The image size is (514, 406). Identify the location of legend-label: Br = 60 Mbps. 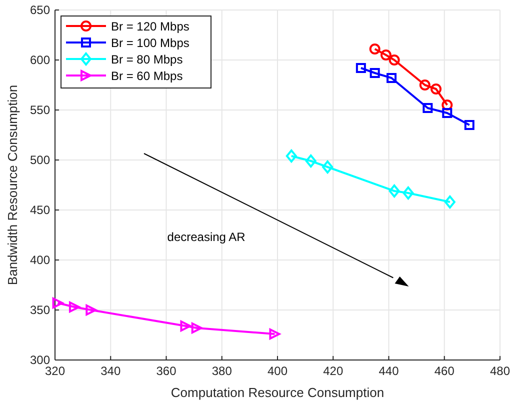
(147, 76).